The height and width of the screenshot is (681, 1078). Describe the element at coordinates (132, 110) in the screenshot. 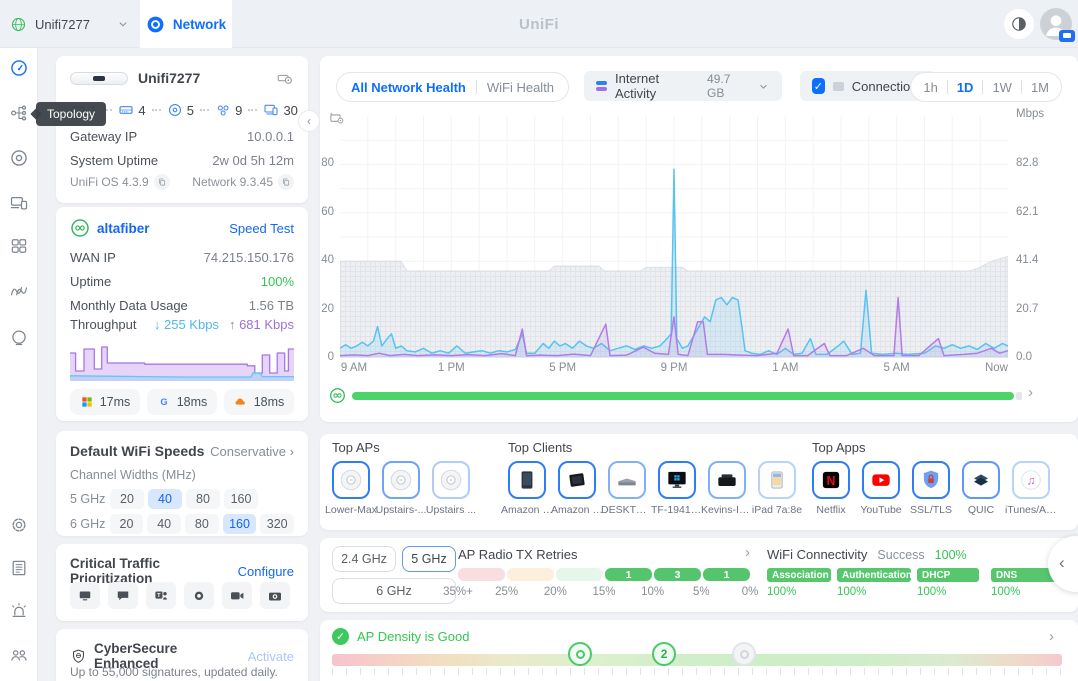

I see `count-switch: 4` at that location.